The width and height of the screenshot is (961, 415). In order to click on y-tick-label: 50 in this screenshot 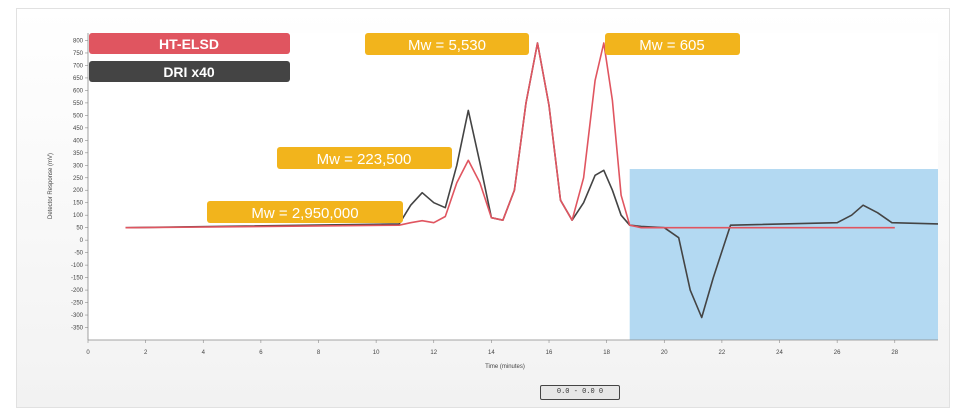, I will do `click(79, 229)`.